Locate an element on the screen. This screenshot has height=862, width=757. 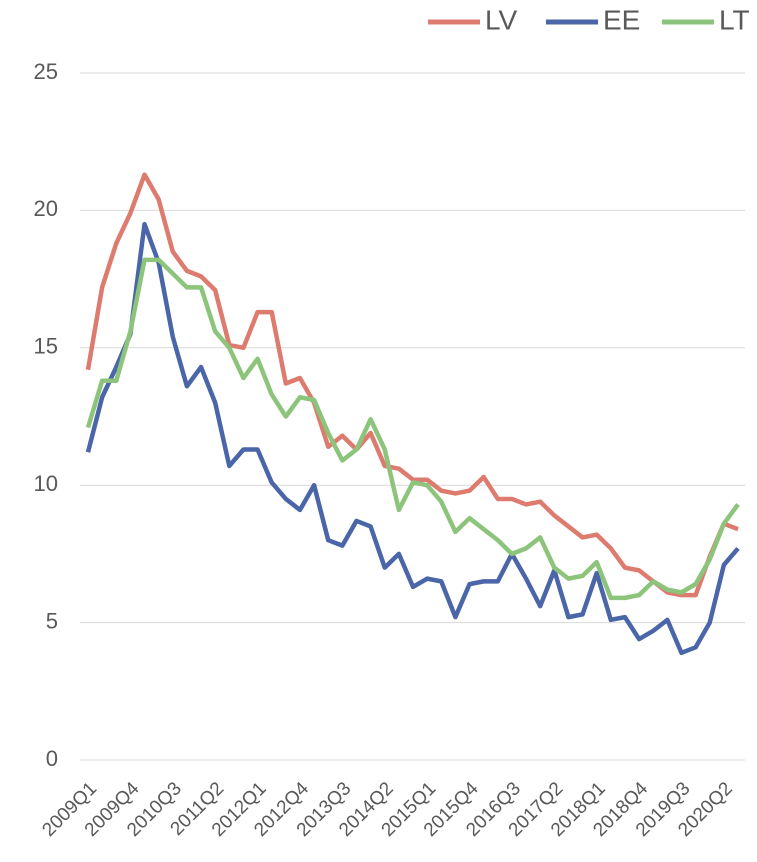
y-tick-label: 0 is located at coordinates (52, 758).